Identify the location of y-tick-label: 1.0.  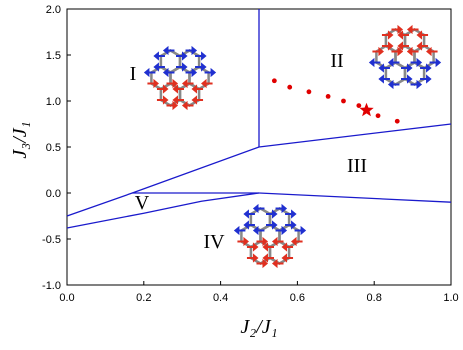
(53, 102).